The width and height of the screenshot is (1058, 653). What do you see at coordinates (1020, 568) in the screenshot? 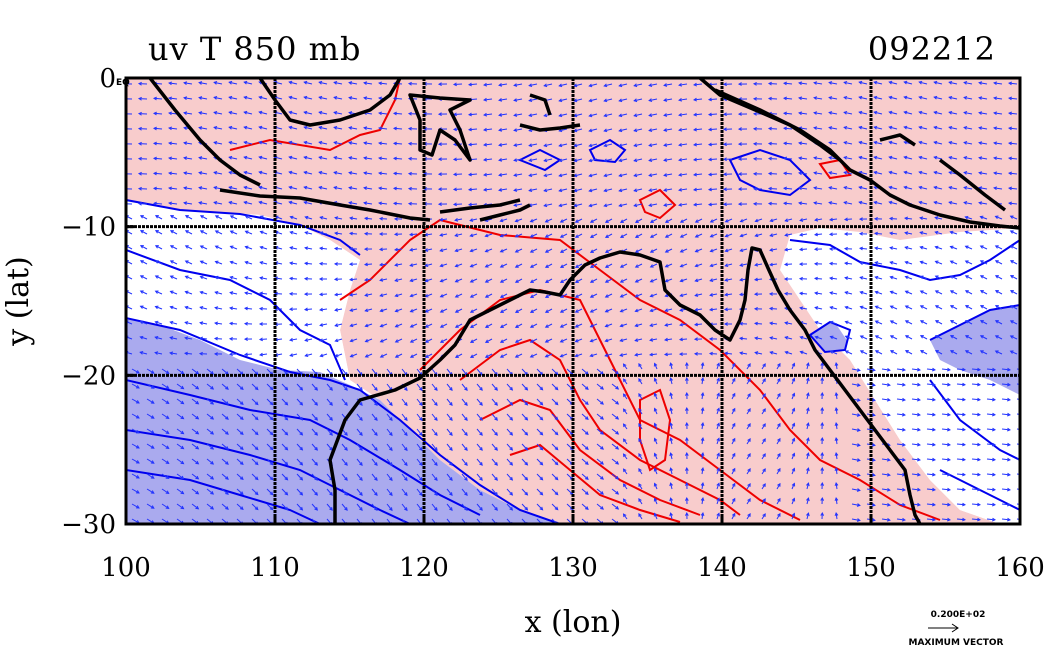
I see `x-tick-label: 160` at bounding box center [1020, 568].